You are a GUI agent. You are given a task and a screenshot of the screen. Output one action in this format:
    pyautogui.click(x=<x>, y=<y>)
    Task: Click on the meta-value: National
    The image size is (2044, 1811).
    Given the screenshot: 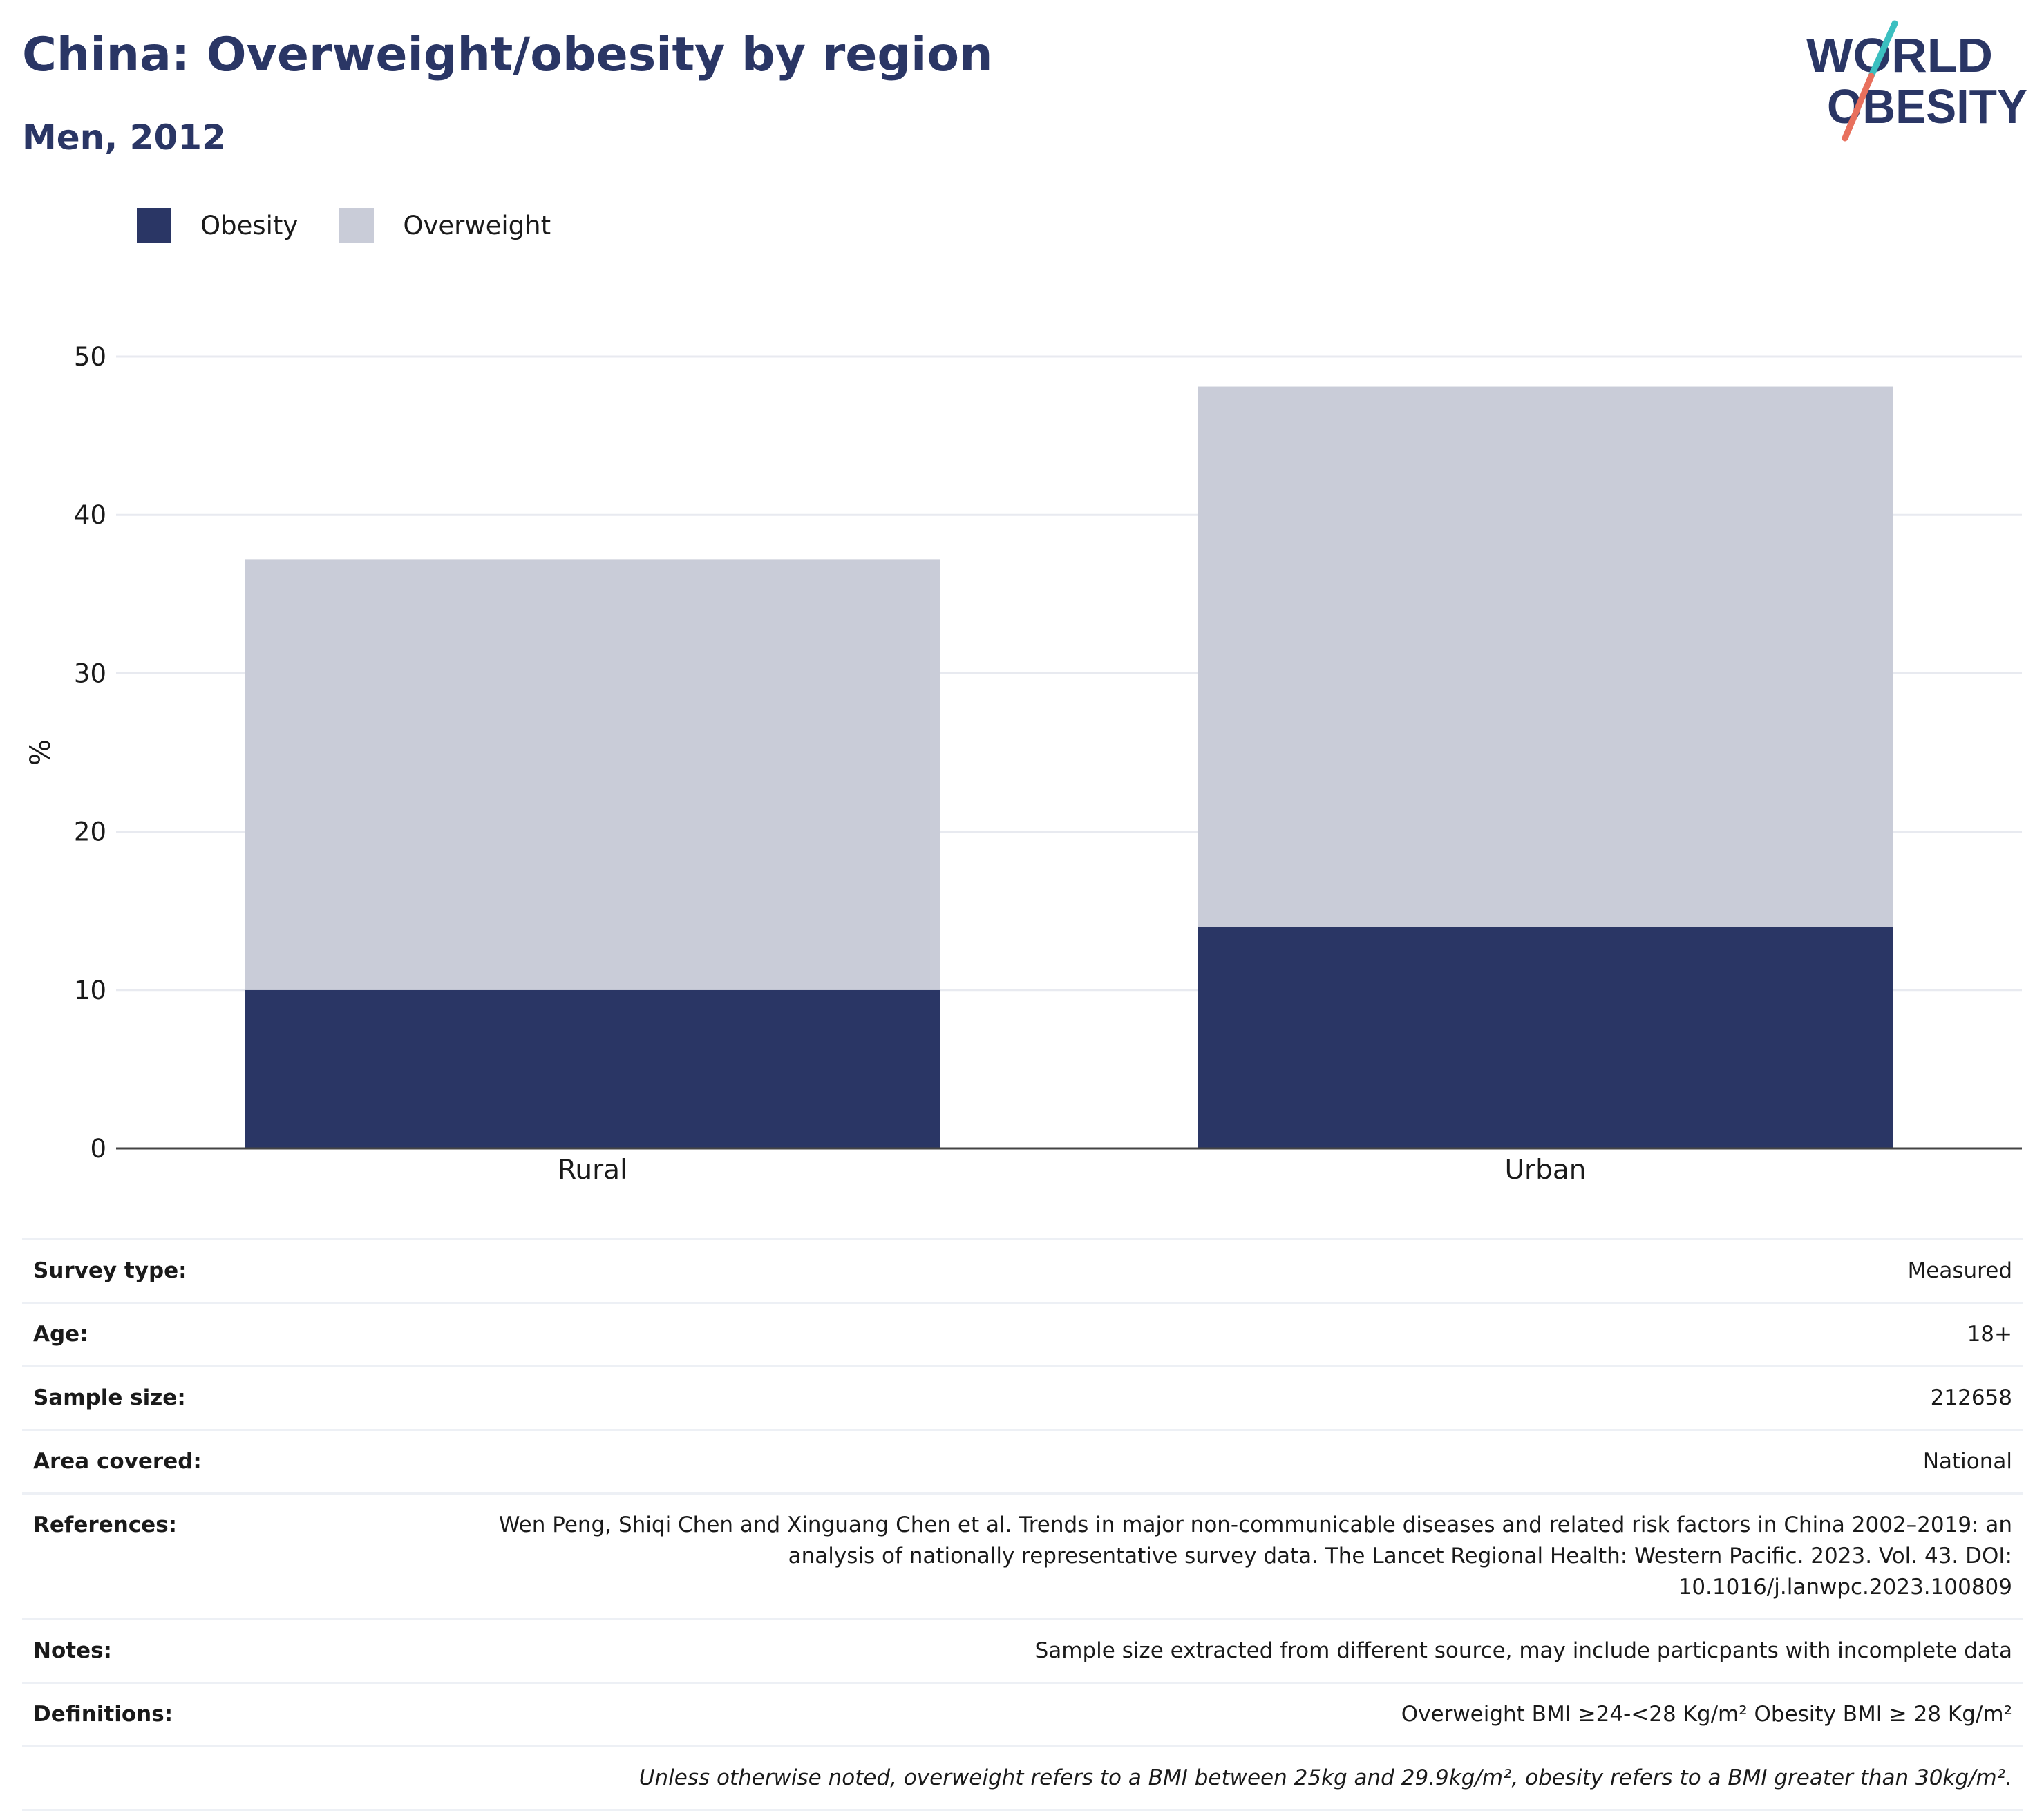 What is the action you would take?
    pyautogui.click(x=1967, y=1461)
    